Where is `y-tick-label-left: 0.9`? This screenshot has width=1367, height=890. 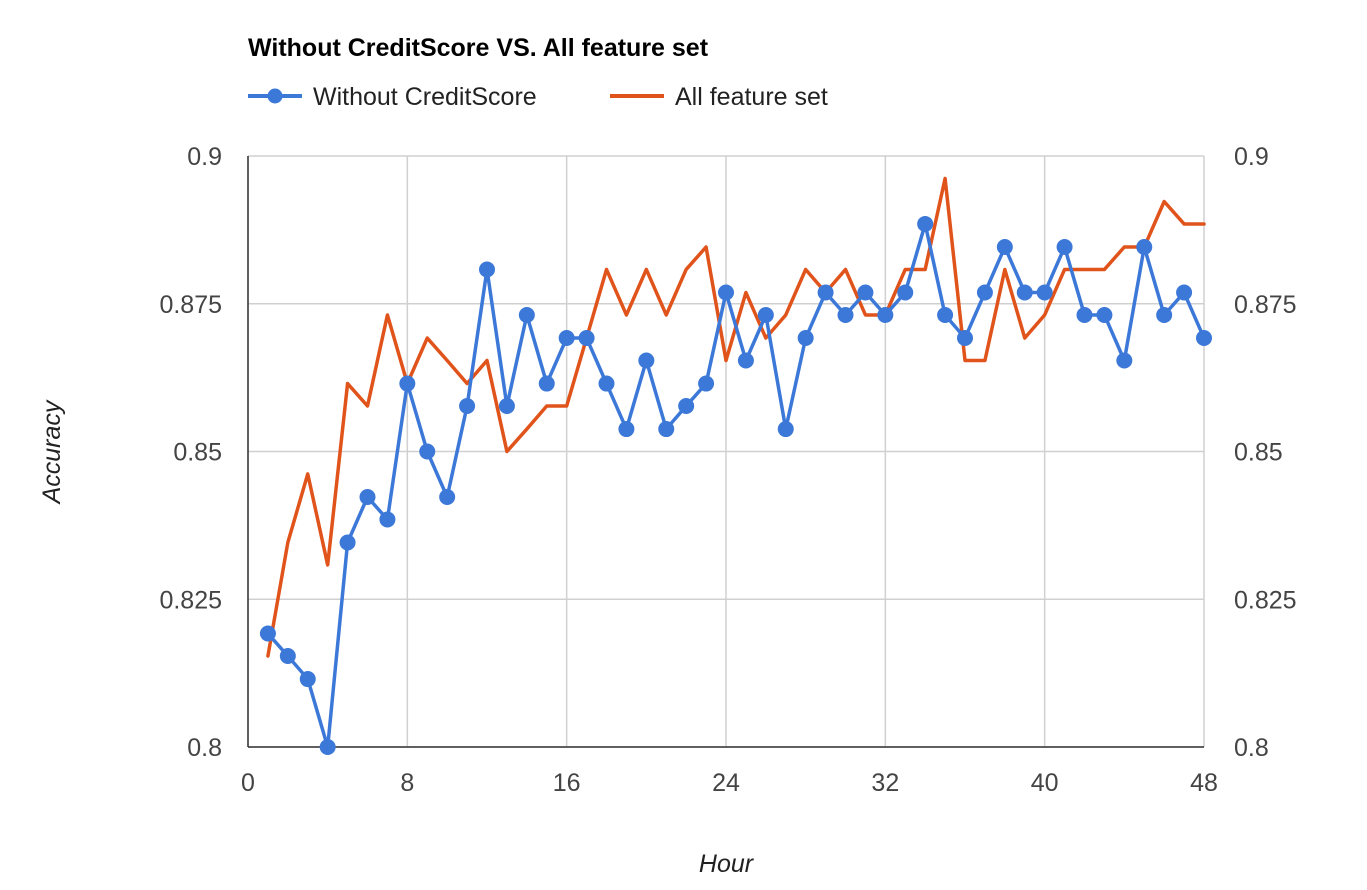
y-tick-label-left: 0.9 is located at coordinates (204, 157).